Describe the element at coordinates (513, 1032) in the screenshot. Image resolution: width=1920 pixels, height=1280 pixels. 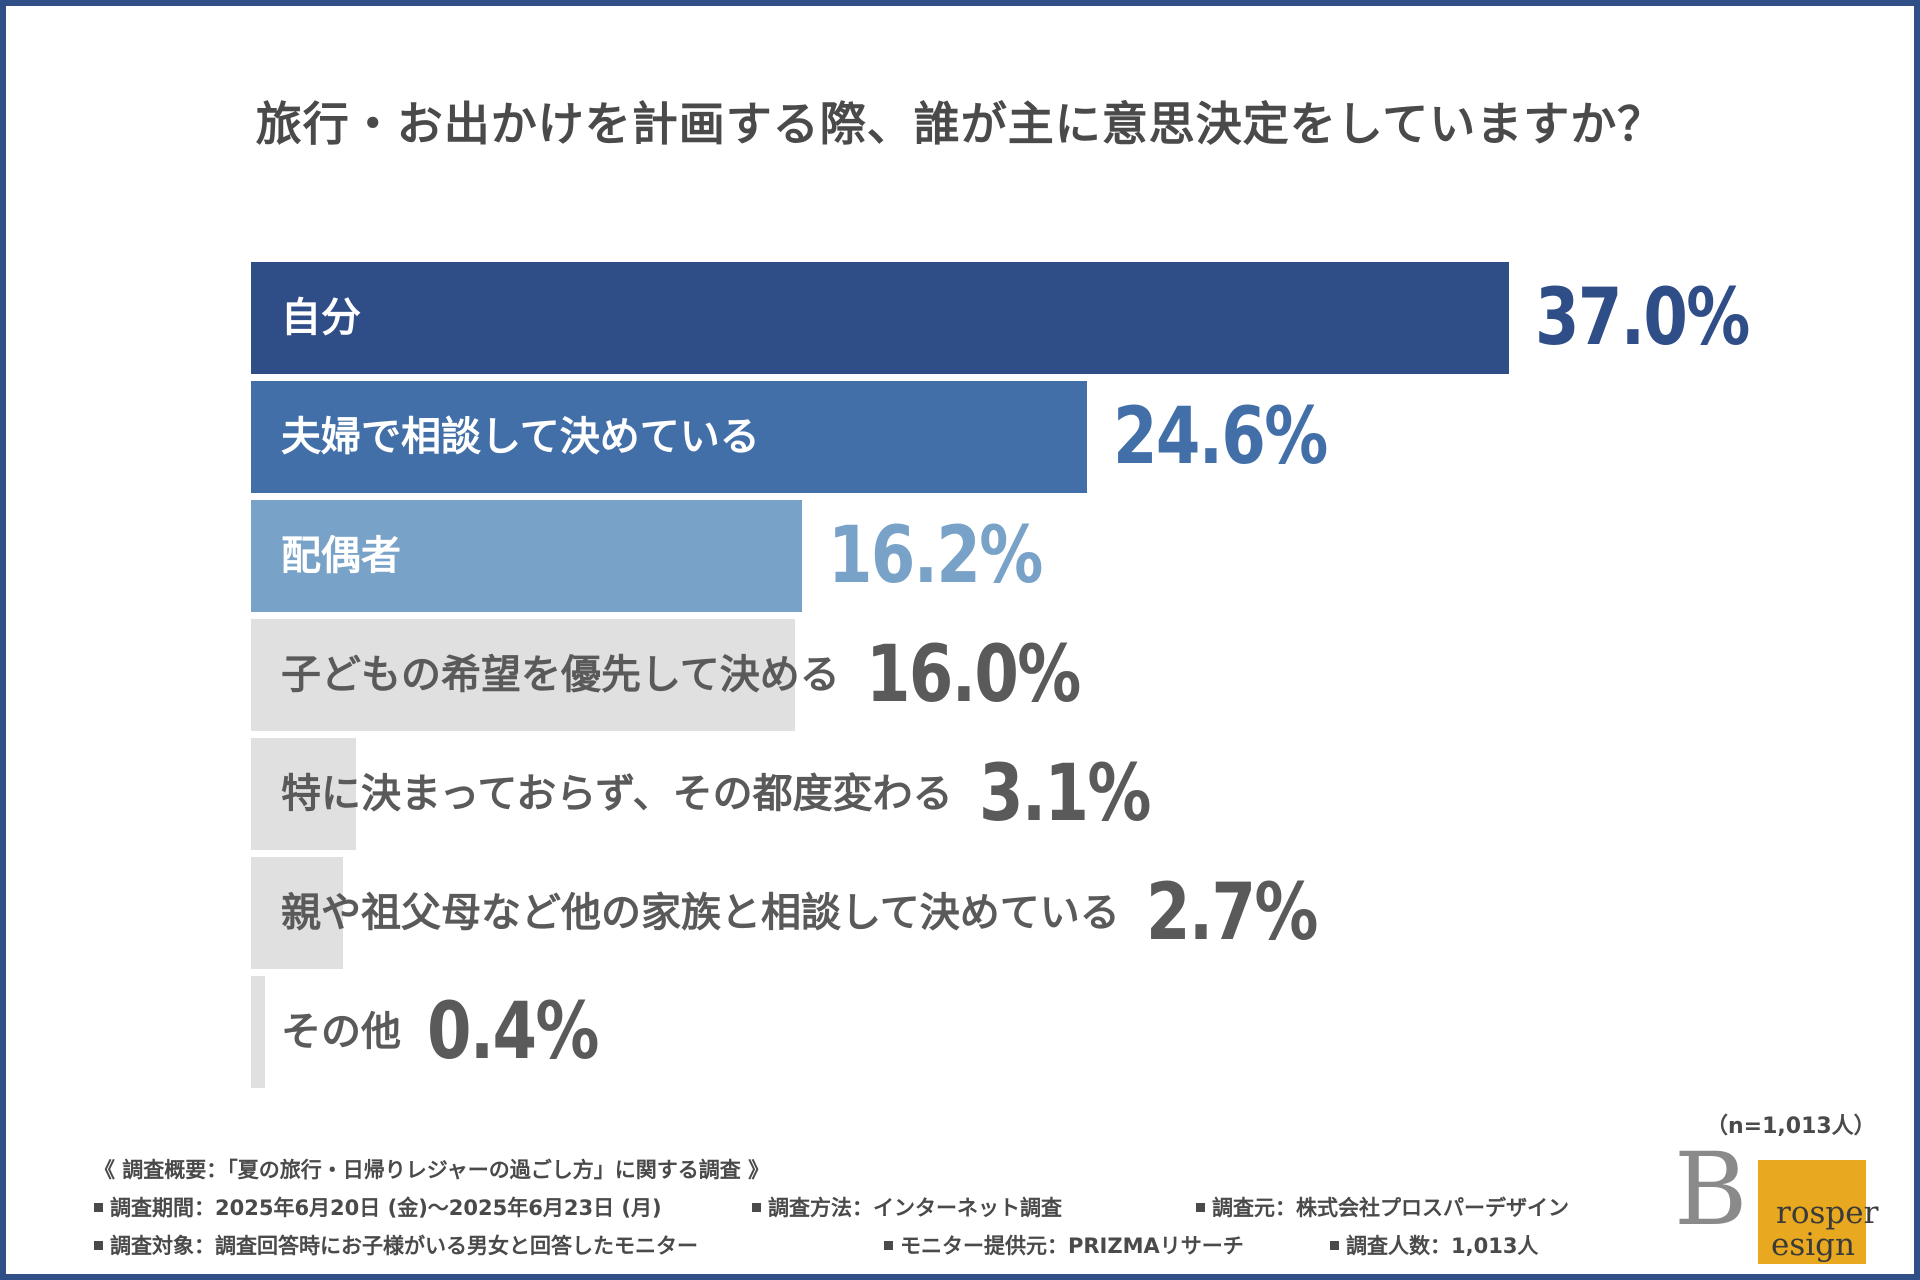
I see `bar-value-label: 0.4%` at that location.